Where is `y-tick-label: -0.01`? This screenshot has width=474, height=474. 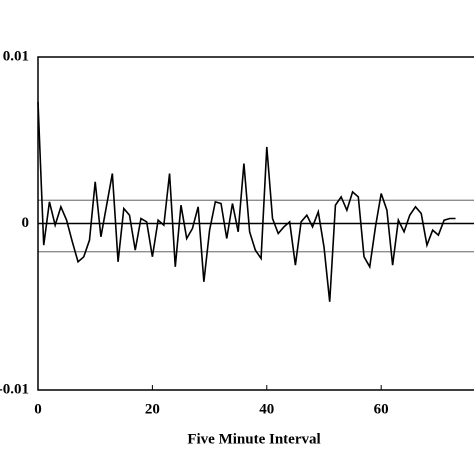
y-tick-label: -0.01 is located at coordinates (14, 389).